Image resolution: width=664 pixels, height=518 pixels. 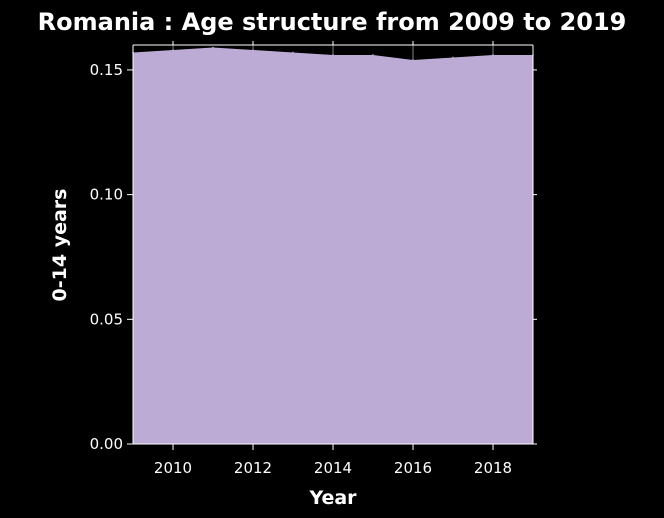 What do you see at coordinates (293, 52) in the screenshot?
I see `data-point-2013` at bounding box center [293, 52].